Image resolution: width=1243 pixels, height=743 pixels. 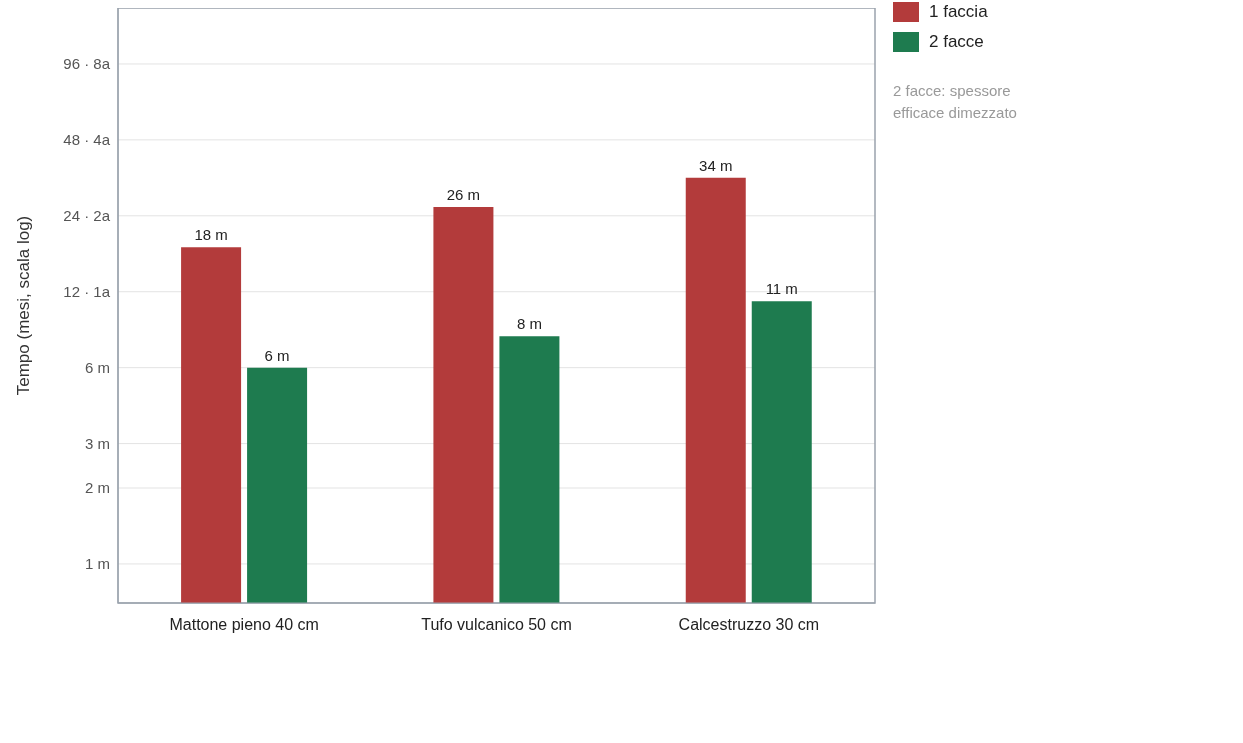 I want to click on data-label: 11 m, so click(x=781, y=289).